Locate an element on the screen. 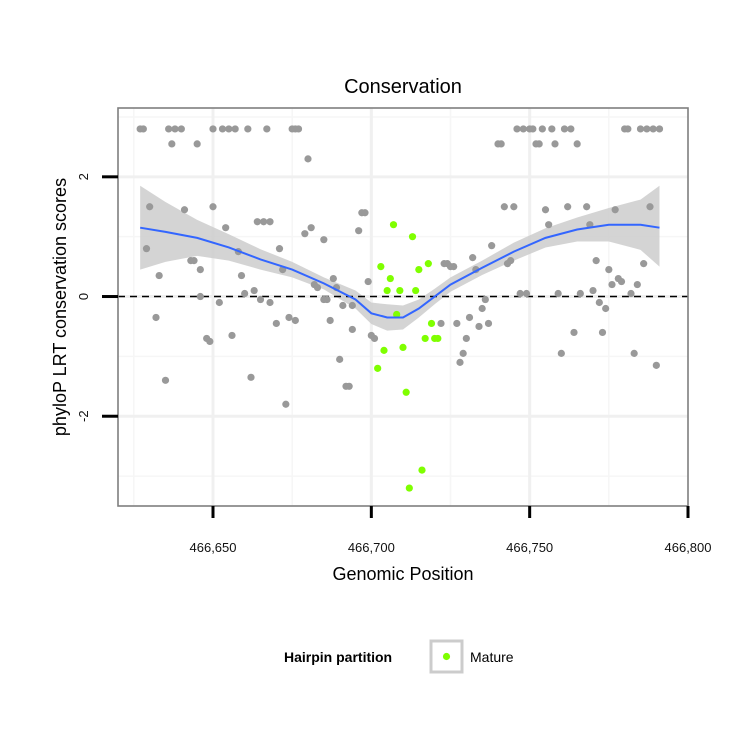 This screenshot has width=750, height=750. x-tick-label: 466,650 is located at coordinates (213, 547).